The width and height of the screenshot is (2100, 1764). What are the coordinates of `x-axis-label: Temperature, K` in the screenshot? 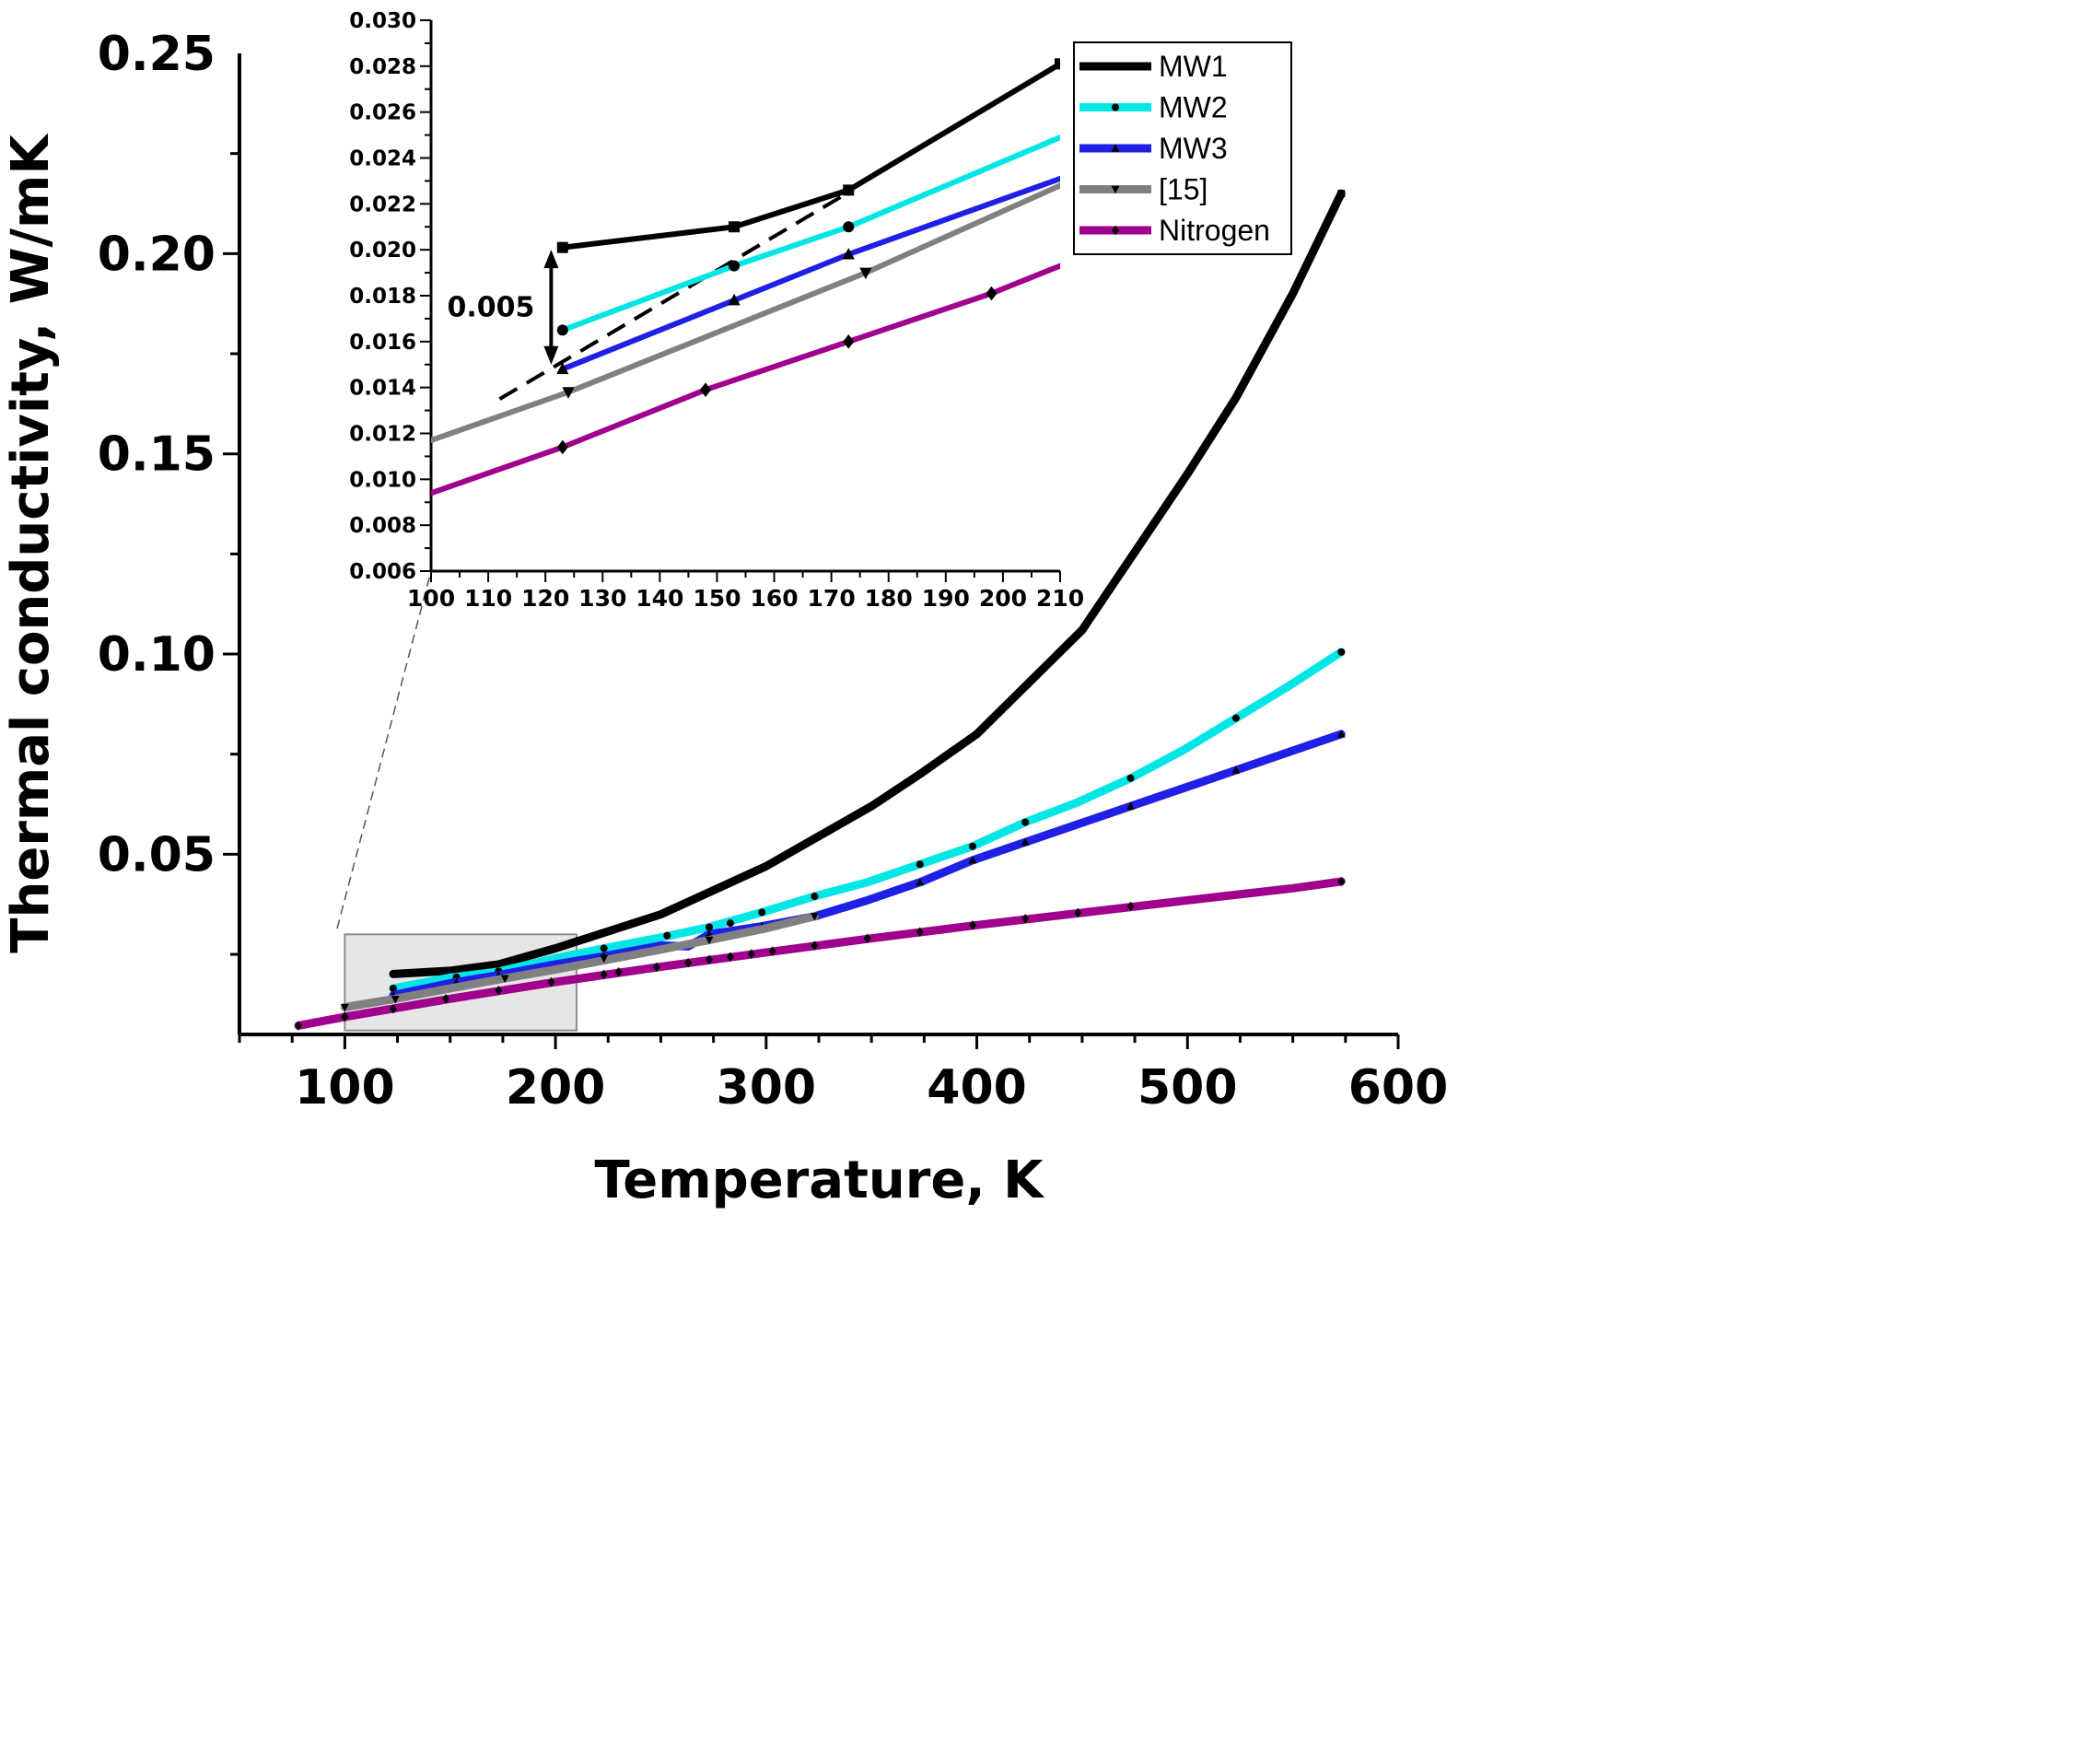 It's located at (820, 1181).